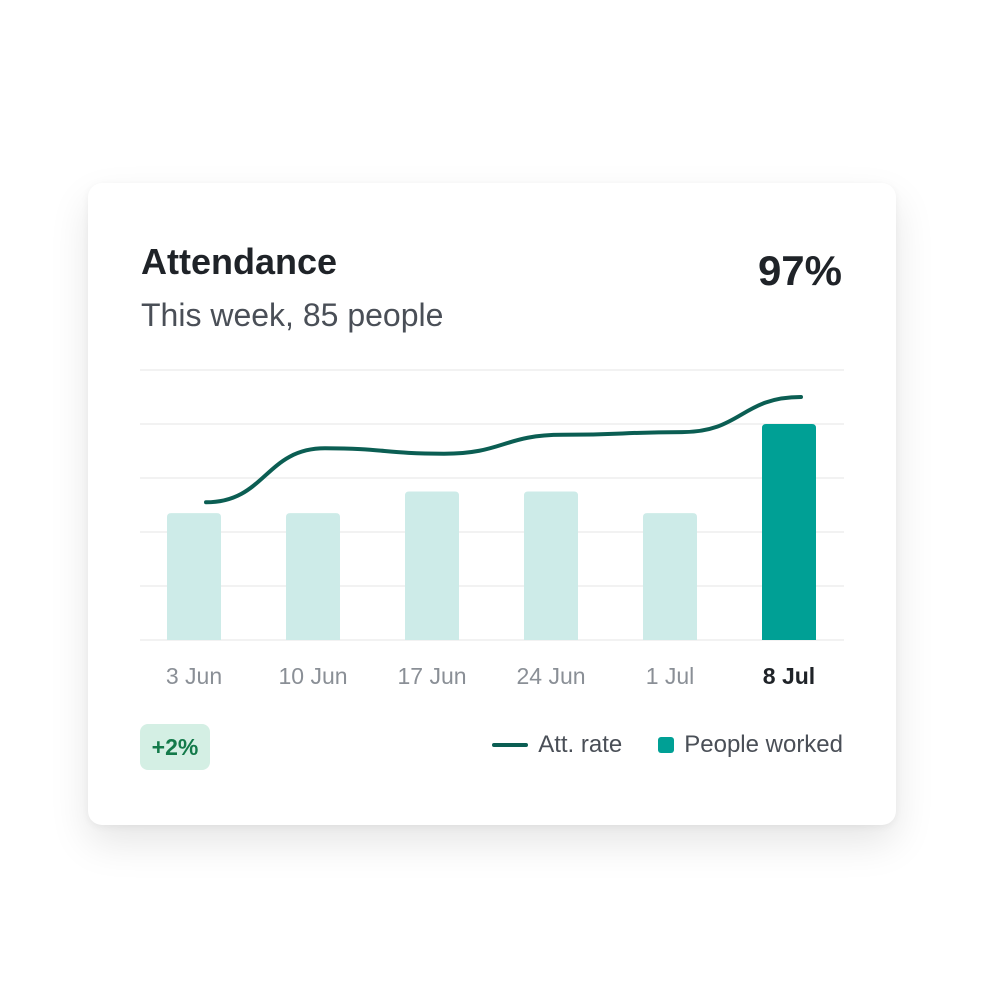 This screenshot has width=984, height=1008. I want to click on legend-item-people: People worked, so click(732, 745).